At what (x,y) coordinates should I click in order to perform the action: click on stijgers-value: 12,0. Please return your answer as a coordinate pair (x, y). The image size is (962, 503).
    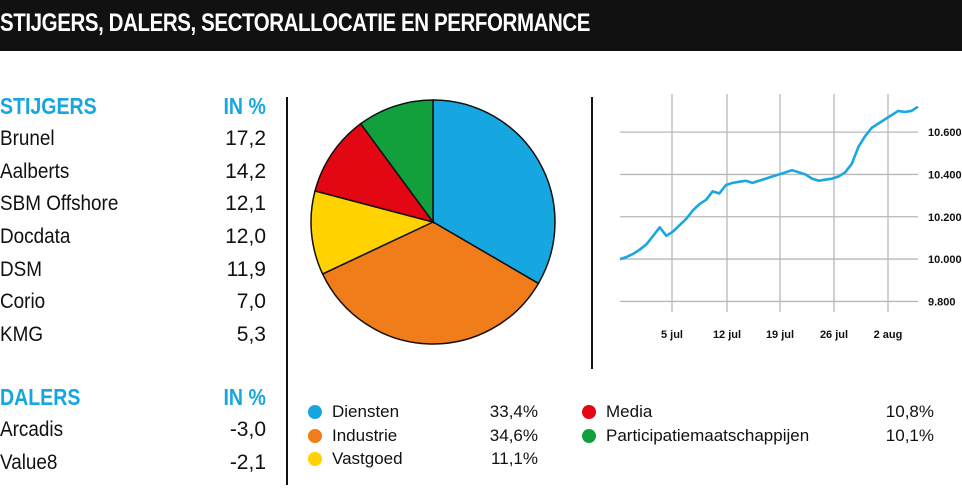
    Looking at the image, I should click on (245, 237).